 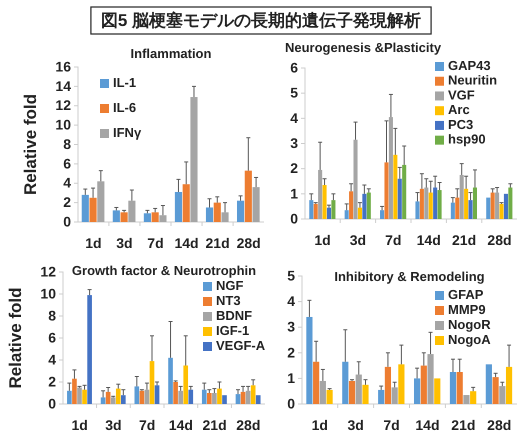 What do you see at coordinates (171, 53) in the screenshot?
I see `chart-title: Inflammation` at bounding box center [171, 53].